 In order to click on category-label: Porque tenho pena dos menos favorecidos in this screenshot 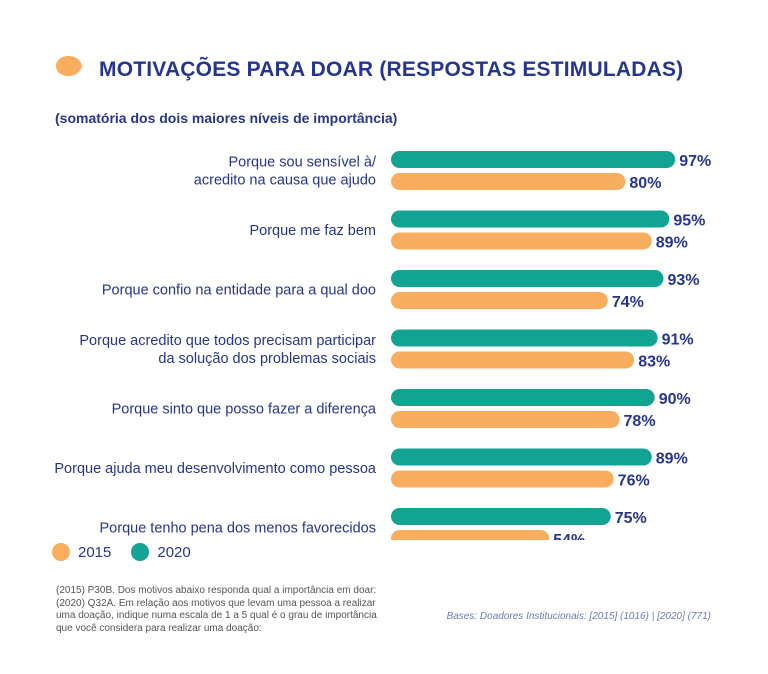, I will do `click(238, 529)`.